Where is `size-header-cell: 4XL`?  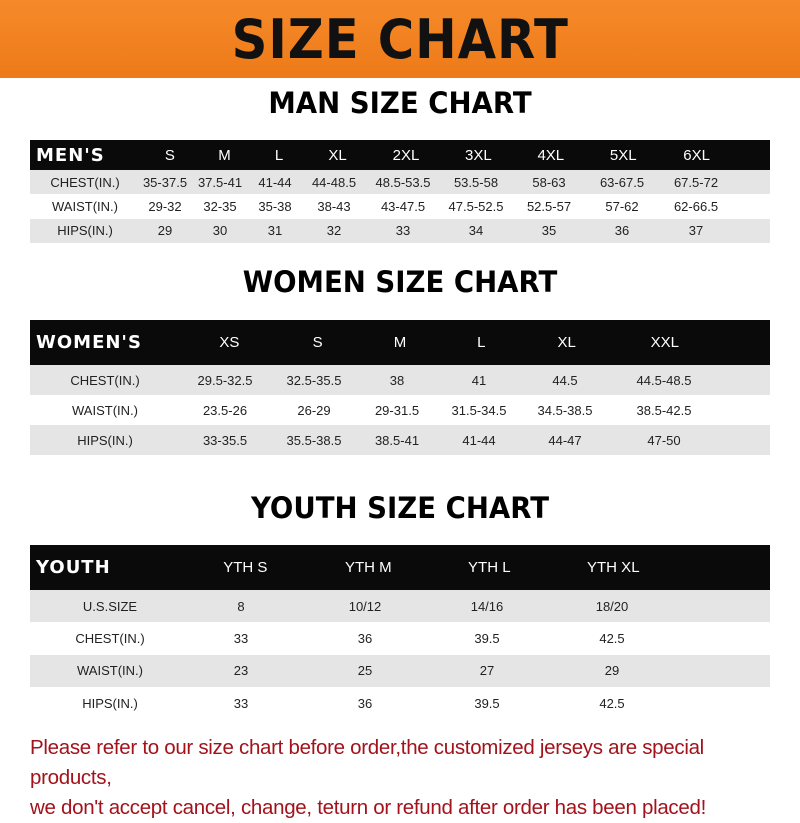
size-header-cell: 4XL is located at coordinates (551, 155).